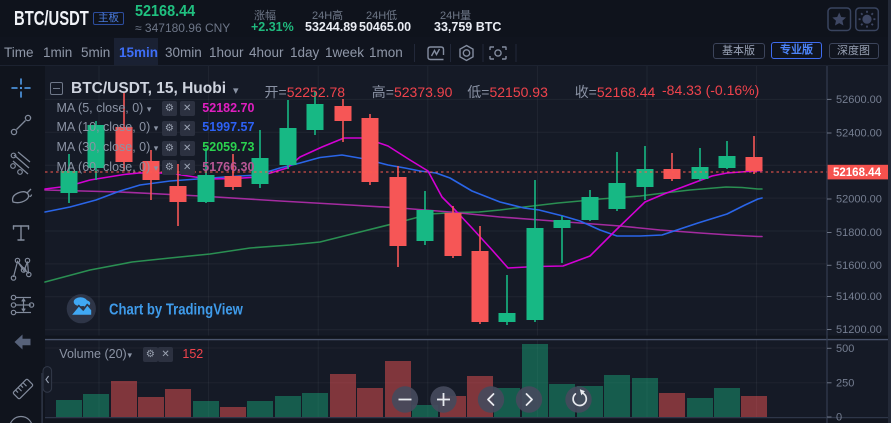 The image size is (891, 423). What do you see at coordinates (845, 384) in the screenshot?
I see `svg-text: 250` at bounding box center [845, 384].